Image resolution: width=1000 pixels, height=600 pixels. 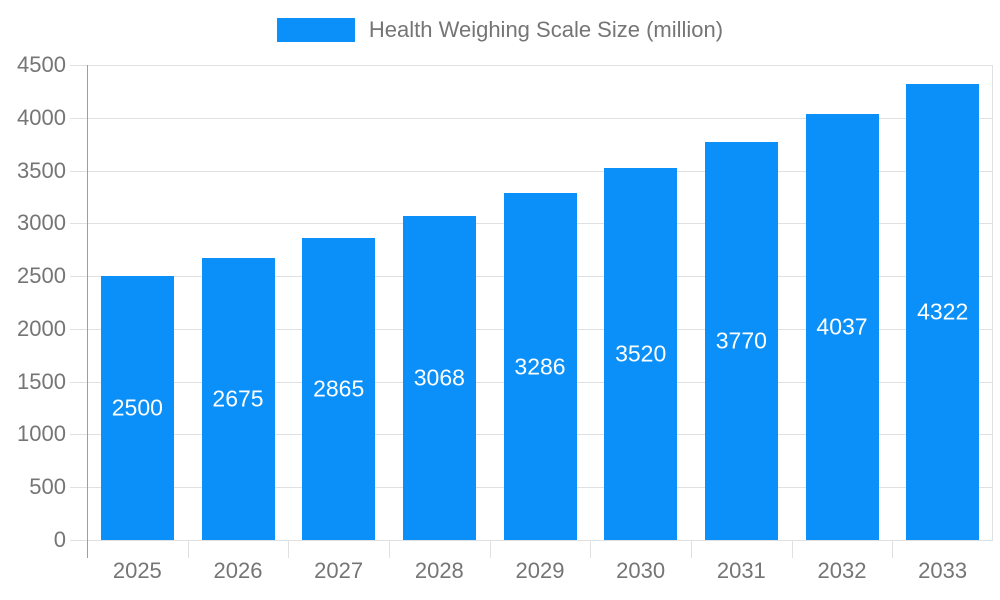 I want to click on y-axis-labels: 0 500 1000 1500 2000 2500 3000 3500 4000 4500, so click(x=33, y=302).